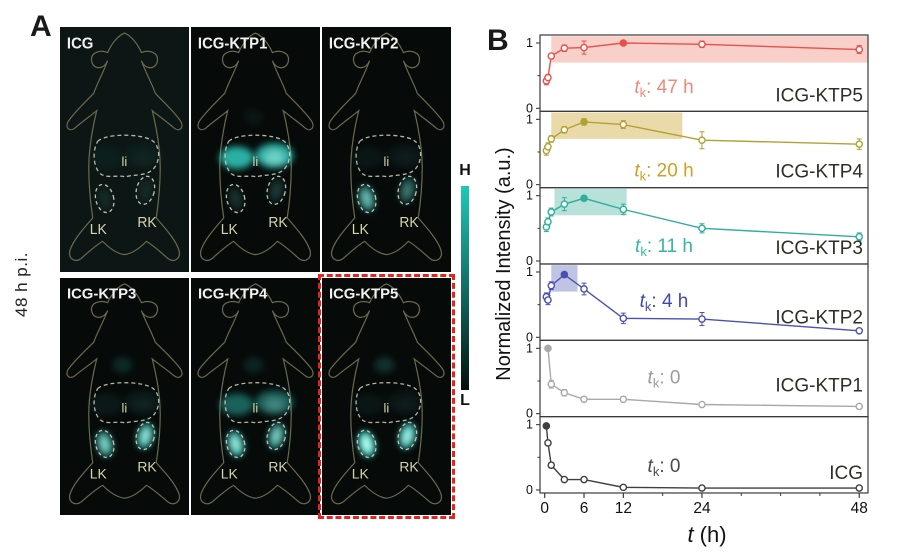 The height and width of the screenshot is (560, 914). I want to click on x-tick-label: 24, so click(702, 508).